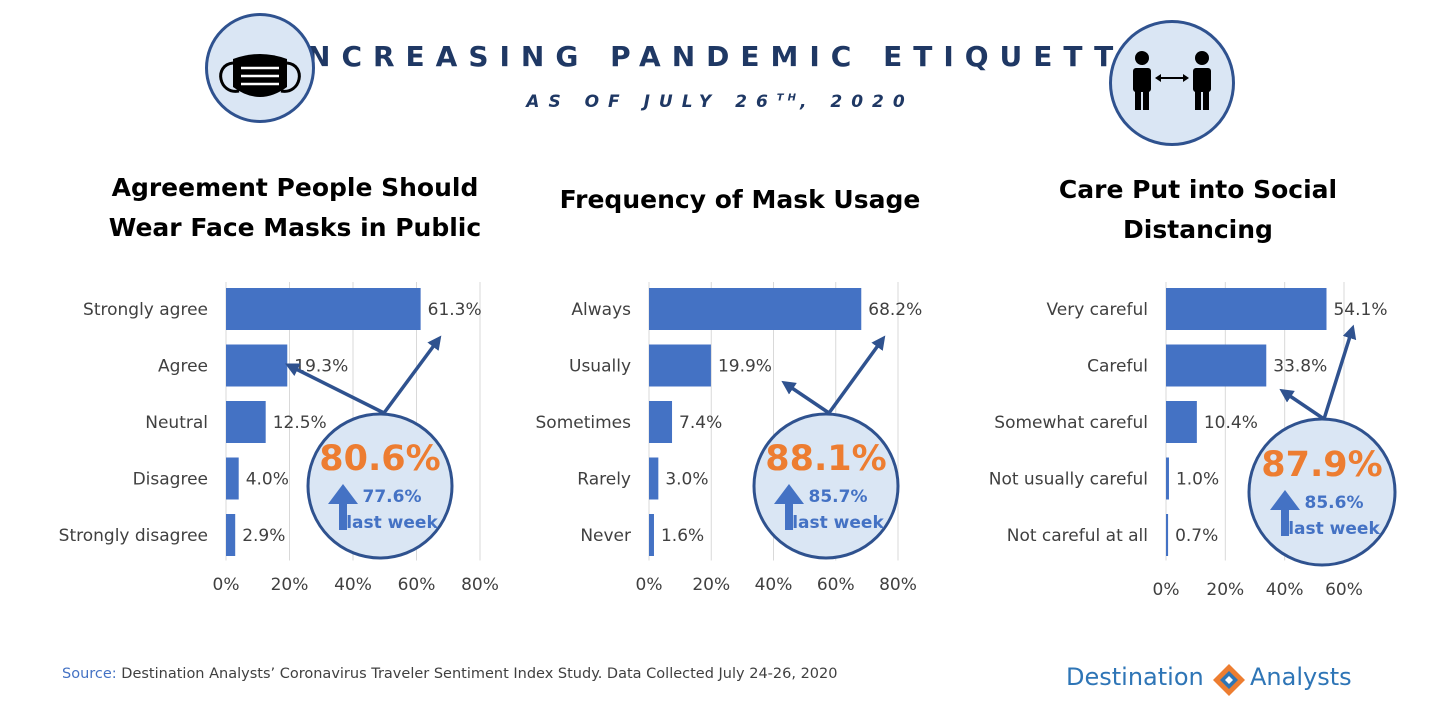 This screenshot has height=720, width=1450. What do you see at coordinates (700, 423) in the screenshot?
I see `data-label: 7.4%` at bounding box center [700, 423].